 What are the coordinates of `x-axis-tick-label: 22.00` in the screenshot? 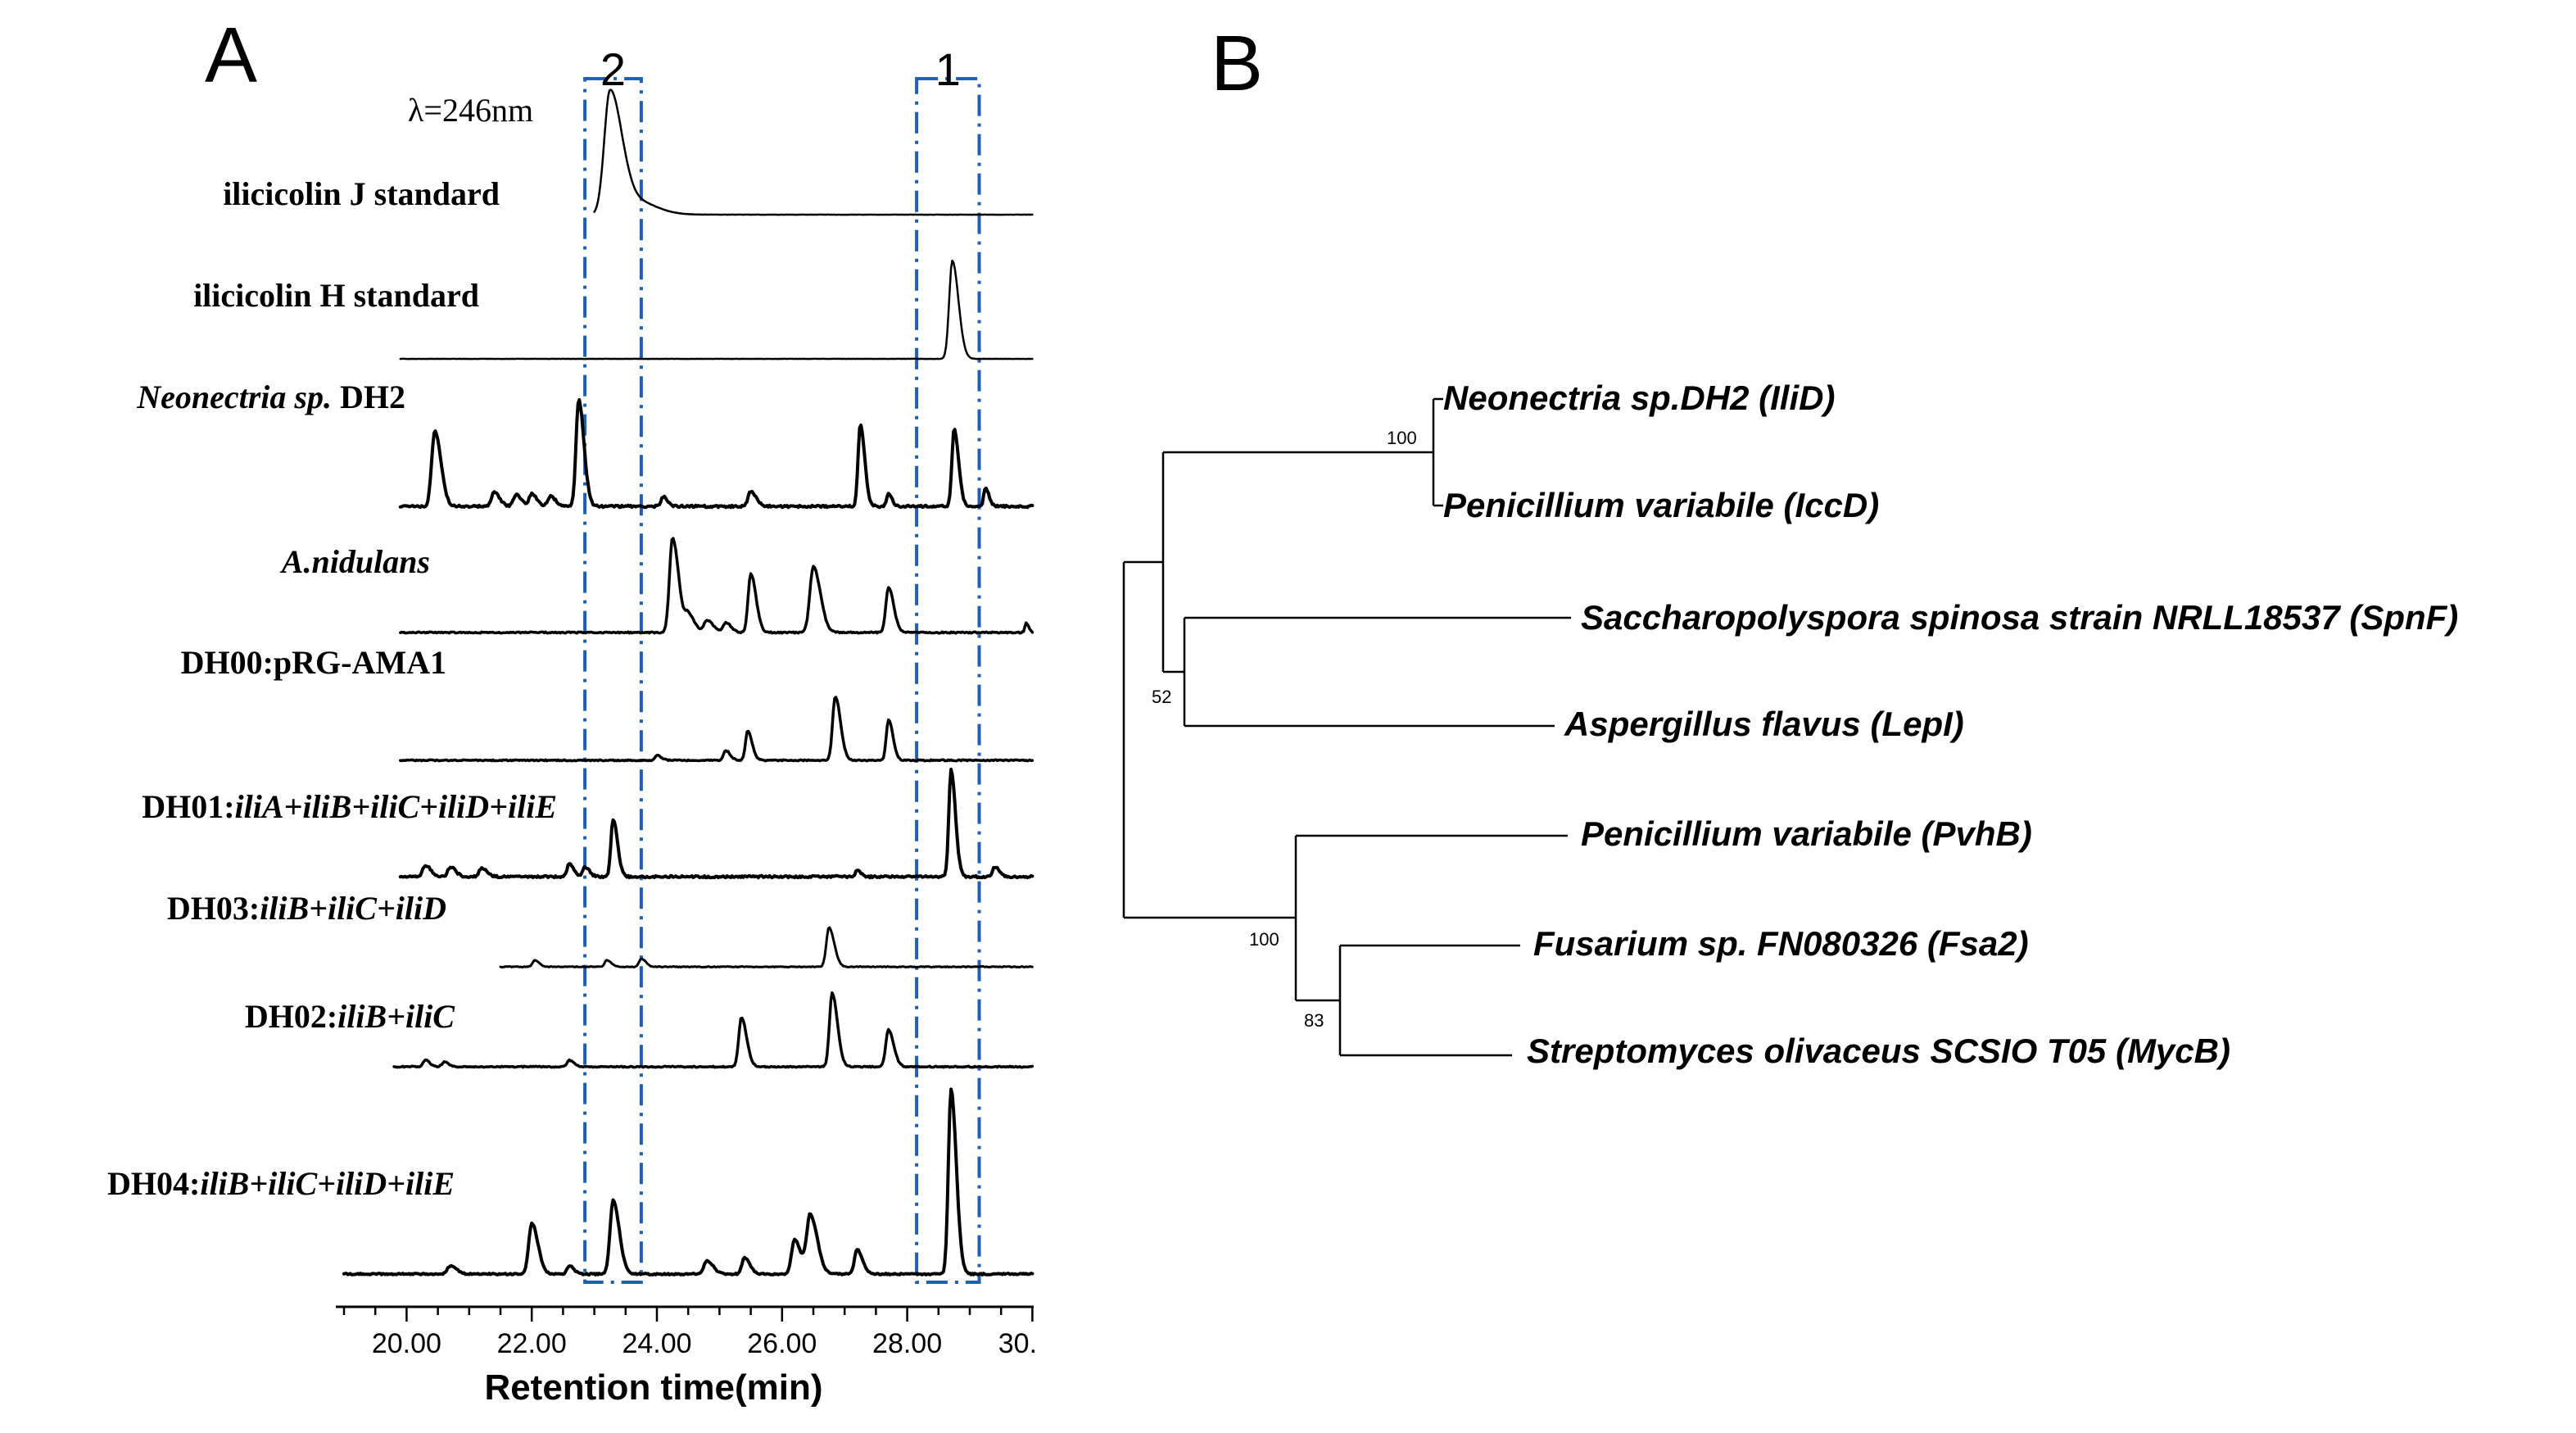 It's located at (532, 1343).